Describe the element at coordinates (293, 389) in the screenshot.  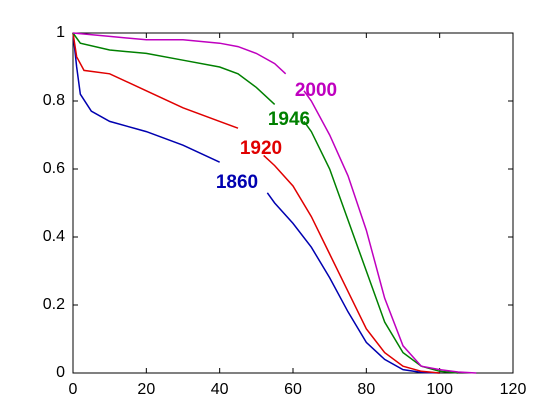
I see `x-tick-label: 60` at that location.